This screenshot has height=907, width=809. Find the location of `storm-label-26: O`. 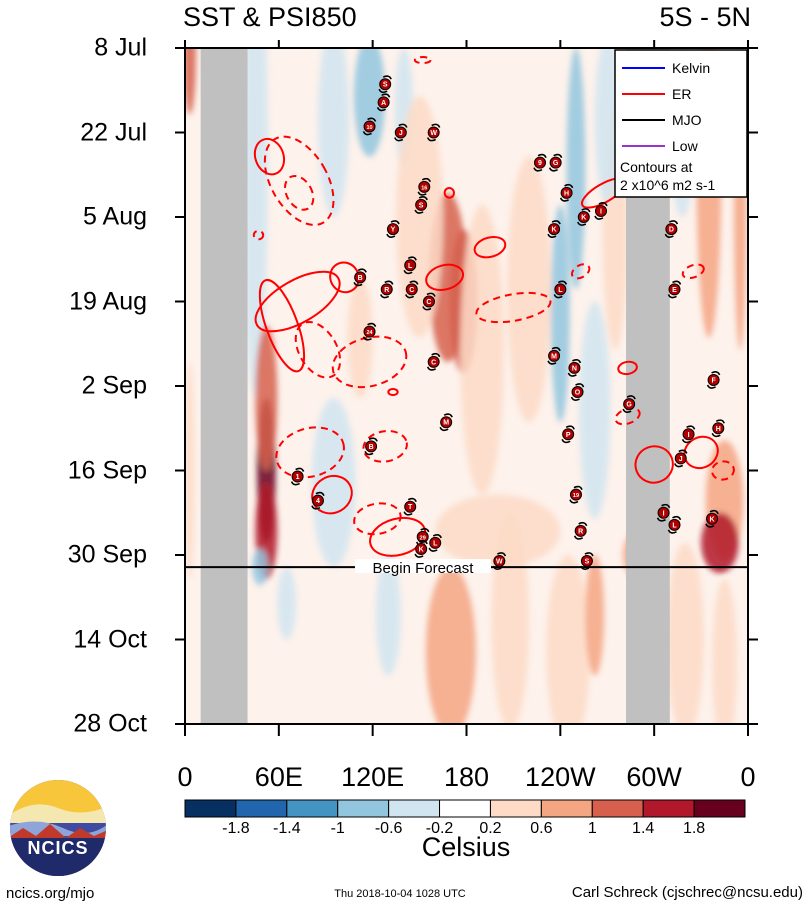

storm-label-26: O is located at coordinates (578, 393).